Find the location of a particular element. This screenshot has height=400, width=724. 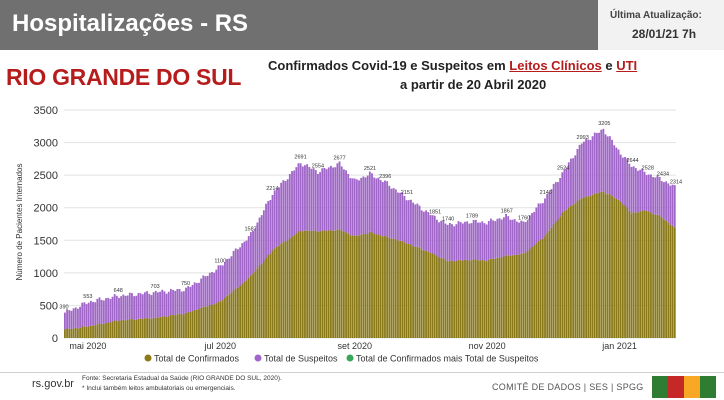

data-label: 1851 is located at coordinates (435, 212).